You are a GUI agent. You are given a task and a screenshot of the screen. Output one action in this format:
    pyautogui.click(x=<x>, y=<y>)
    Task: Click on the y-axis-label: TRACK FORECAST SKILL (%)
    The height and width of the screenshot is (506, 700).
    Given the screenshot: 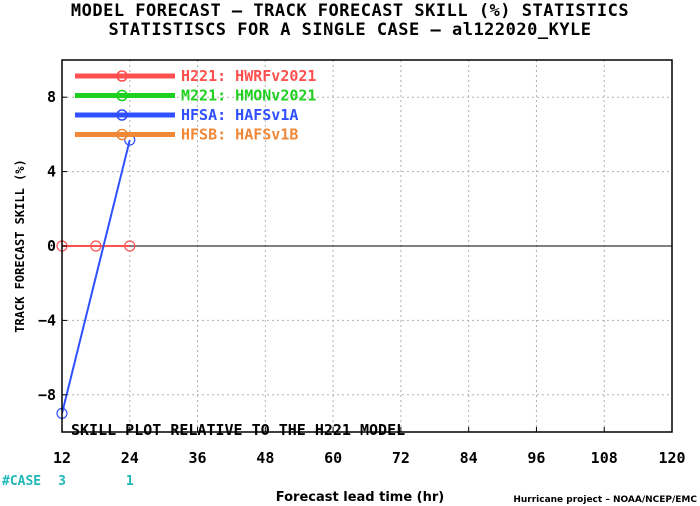 What is the action you would take?
    pyautogui.click(x=20, y=245)
    